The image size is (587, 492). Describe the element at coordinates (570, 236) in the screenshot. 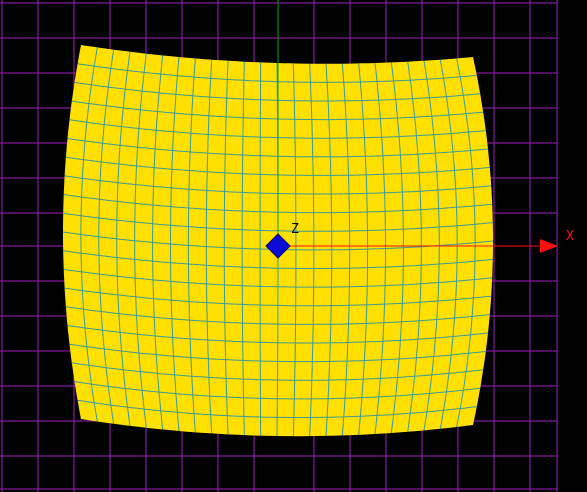

I see `x-axis-label: X` at that location.